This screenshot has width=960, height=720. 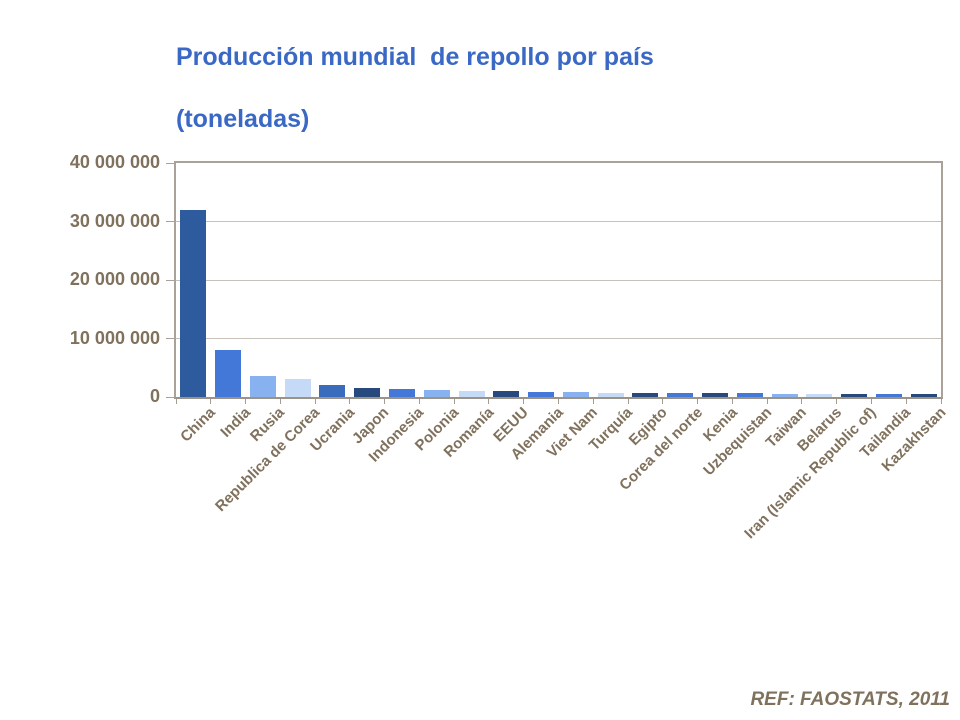 What do you see at coordinates (114, 279) in the screenshot?
I see `y-axis-label-20000000: 20 000 000` at bounding box center [114, 279].